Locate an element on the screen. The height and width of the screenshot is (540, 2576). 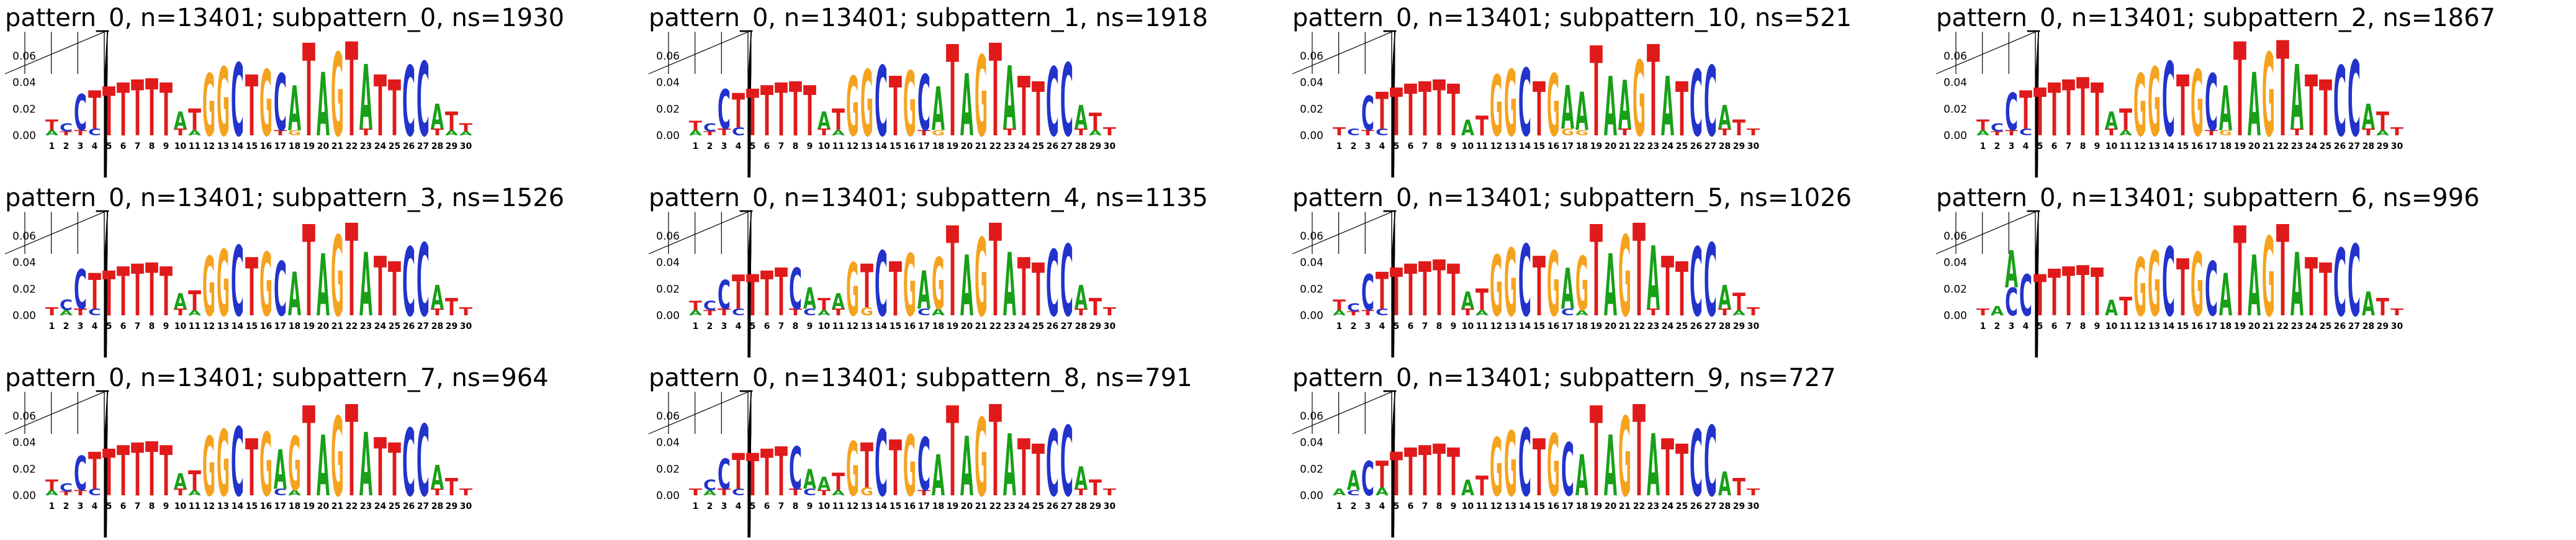
svg-text: 14 is located at coordinates (238, 327).